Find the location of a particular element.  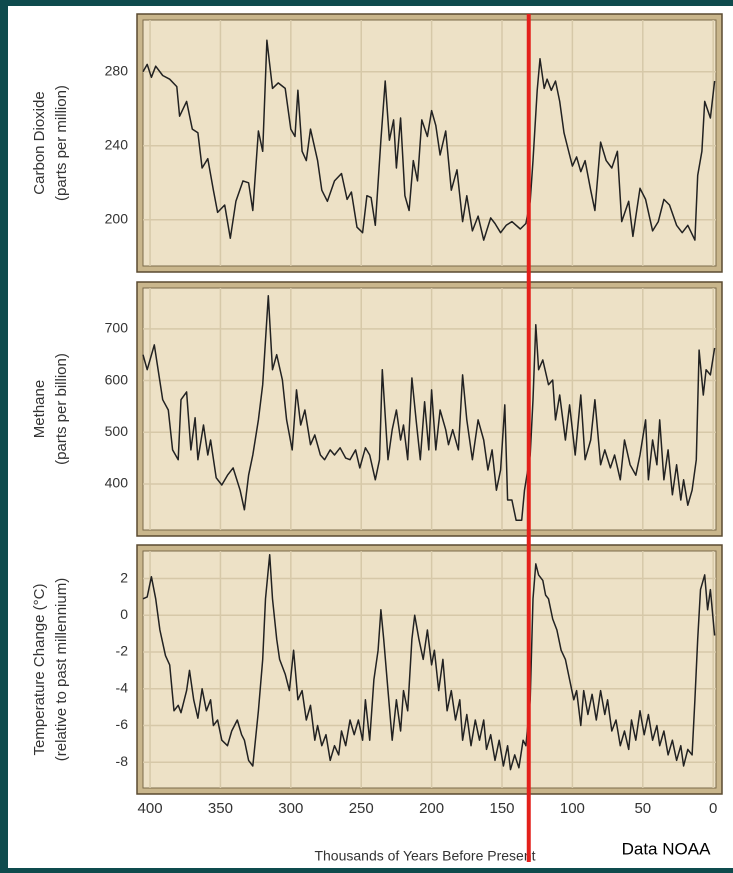

y-axis-title: Temperature Change (°C) is located at coordinates (39, 670).